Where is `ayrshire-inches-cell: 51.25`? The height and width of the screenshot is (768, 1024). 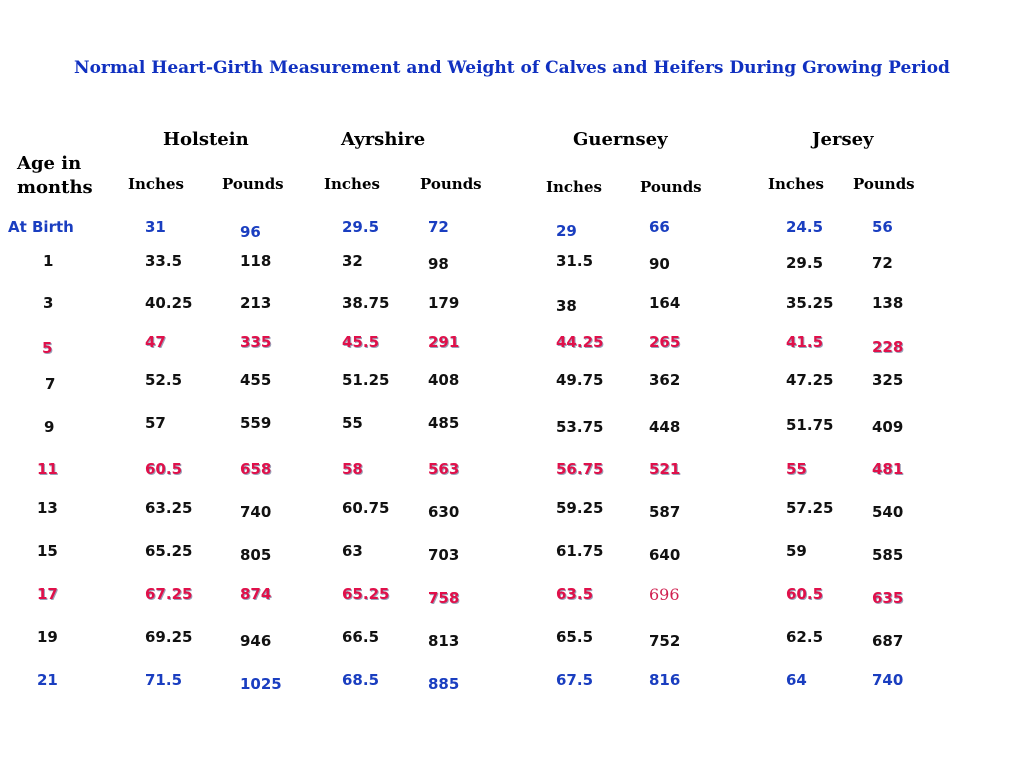
ayrshire-inches-cell: 51.25 is located at coordinates (366, 380).